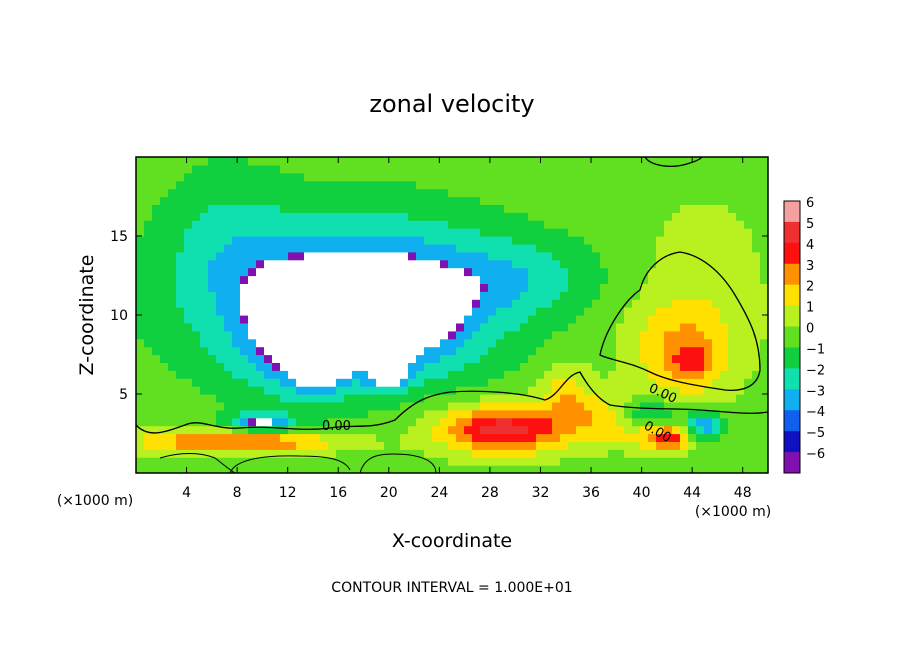 This screenshot has height=654, width=904. I want to click on colorbar-swatch, so click(792, 337).